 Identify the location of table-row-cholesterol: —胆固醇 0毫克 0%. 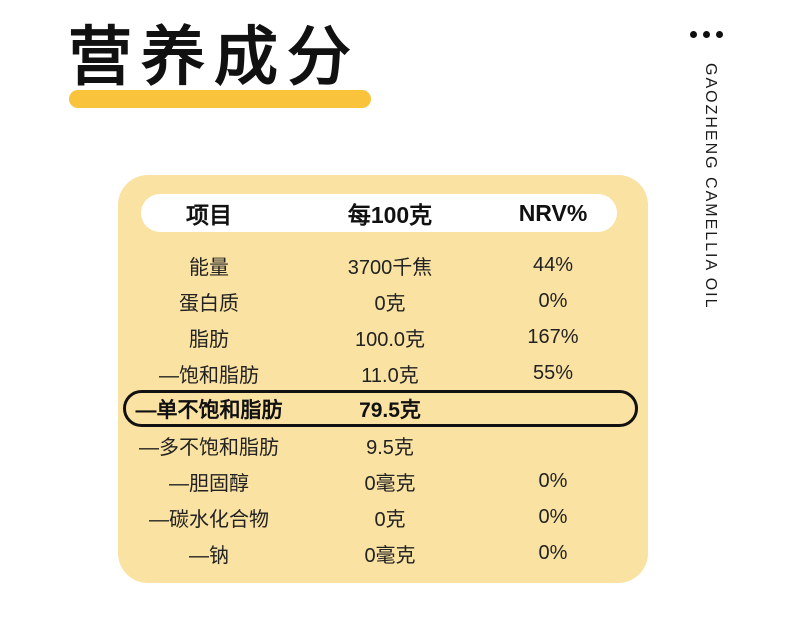
(383, 481).